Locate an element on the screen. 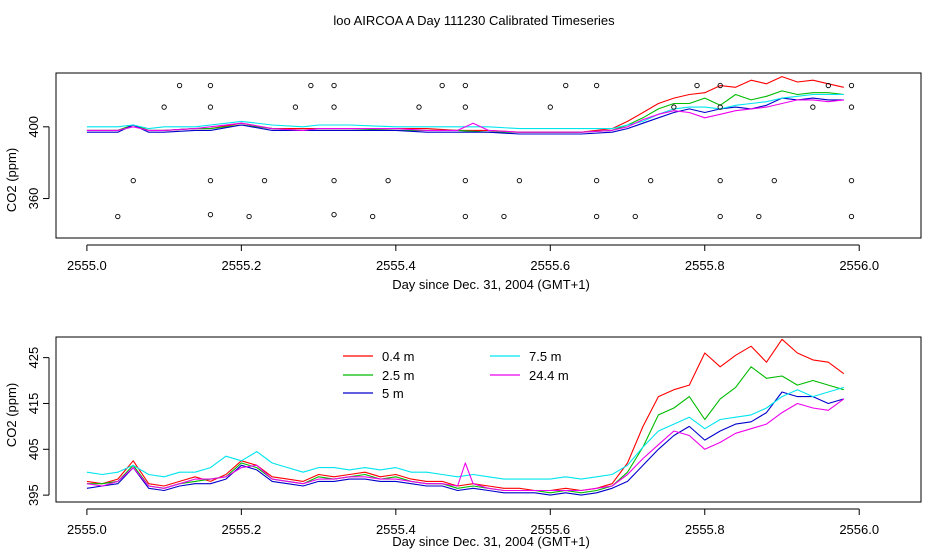 The height and width of the screenshot is (550, 950). bottom-y-axis-label: CO2 (ppm) is located at coordinates (11, 415).